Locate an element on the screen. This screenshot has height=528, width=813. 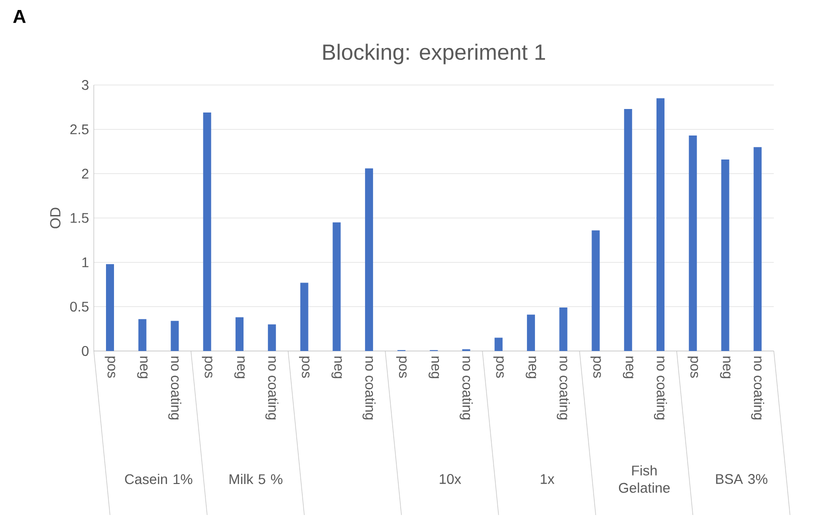
text: Casein 1% is located at coordinates (158, 479).